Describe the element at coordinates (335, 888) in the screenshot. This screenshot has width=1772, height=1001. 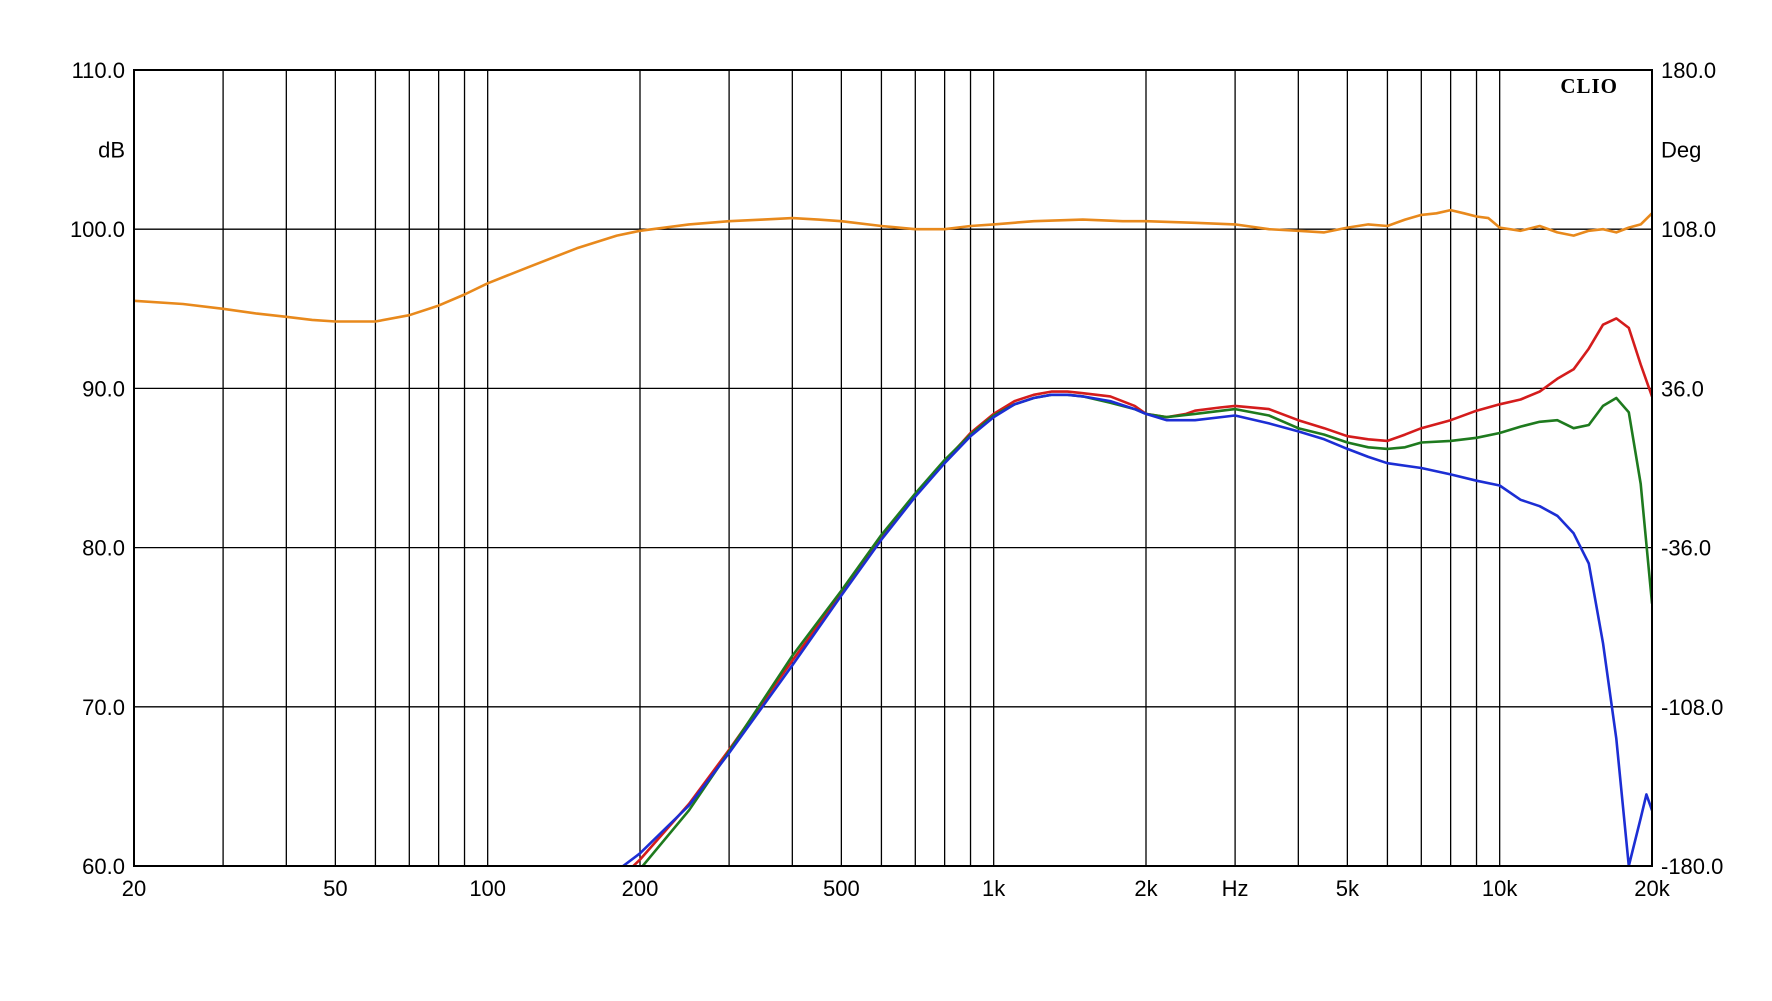
I see `x-tick-label: 50` at that location.